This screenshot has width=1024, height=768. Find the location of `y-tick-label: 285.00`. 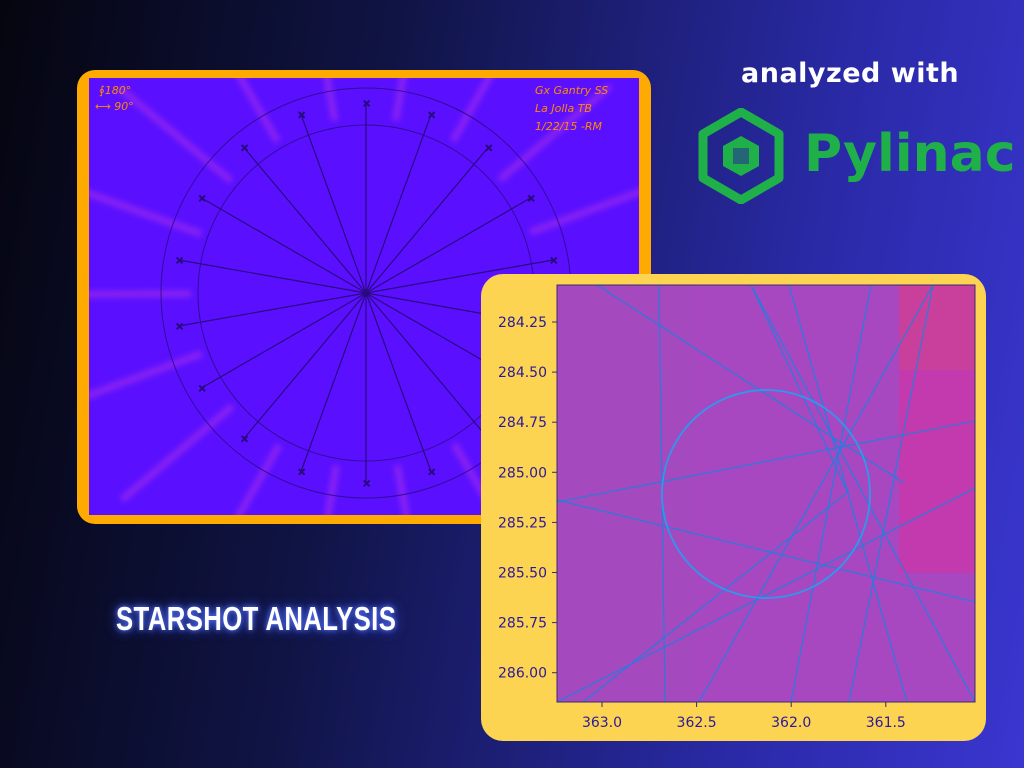

y-tick-label: 285.00 is located at coordinates (522, 473).